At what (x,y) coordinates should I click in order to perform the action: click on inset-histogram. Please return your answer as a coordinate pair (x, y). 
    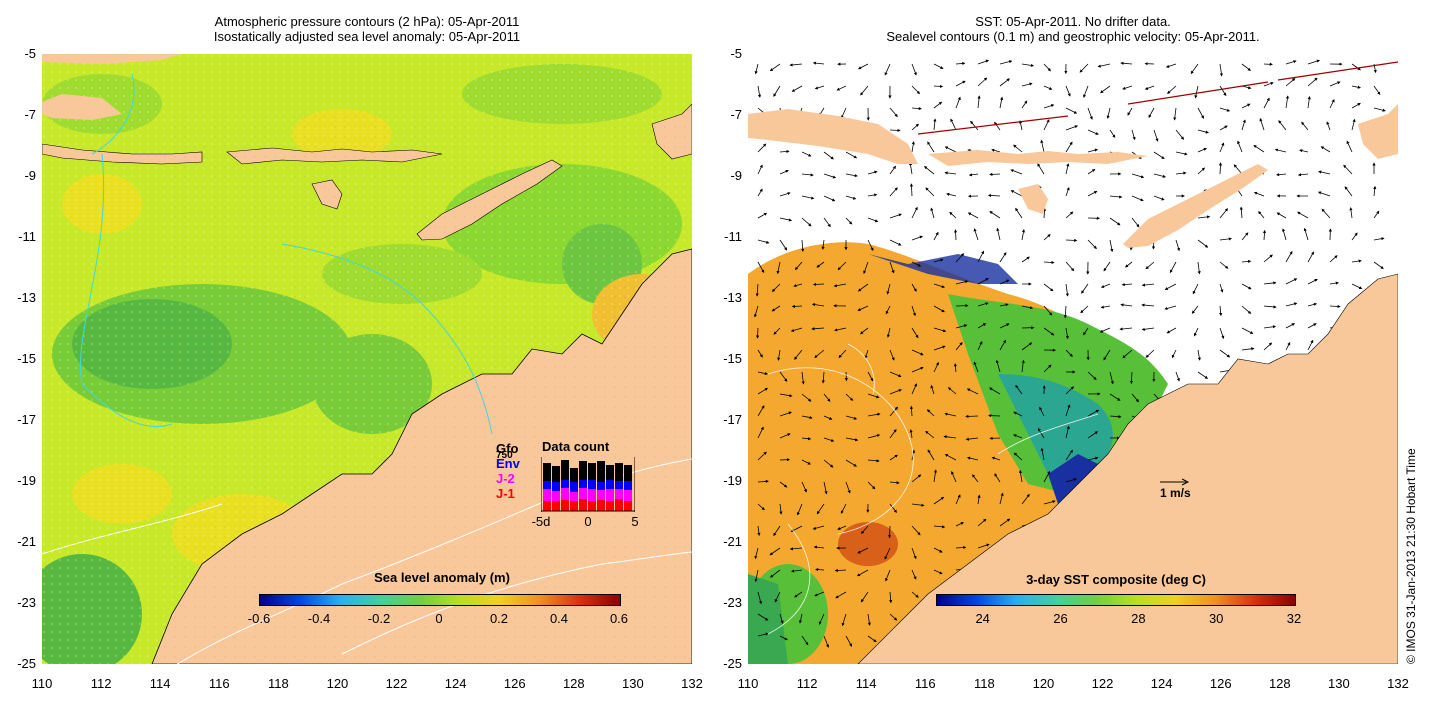
    Looking at the image, I should click on (588, 484).